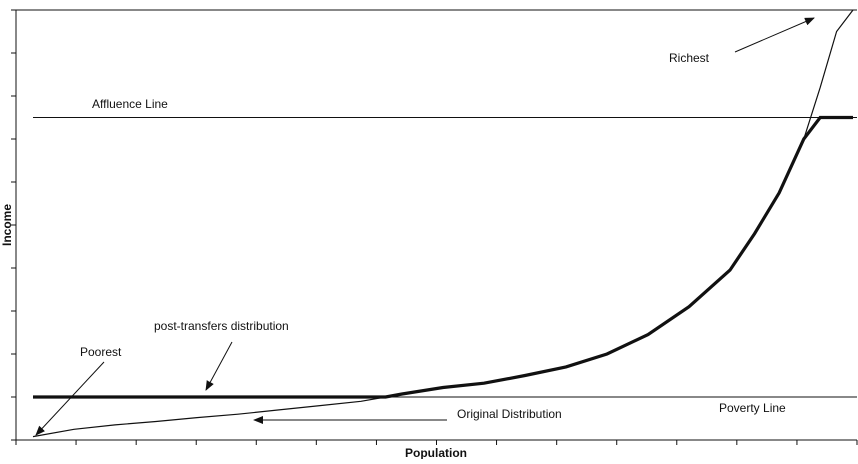 This screenshot has height=464, width=858. I want to click on poorest-arrow, so click(70, 398).